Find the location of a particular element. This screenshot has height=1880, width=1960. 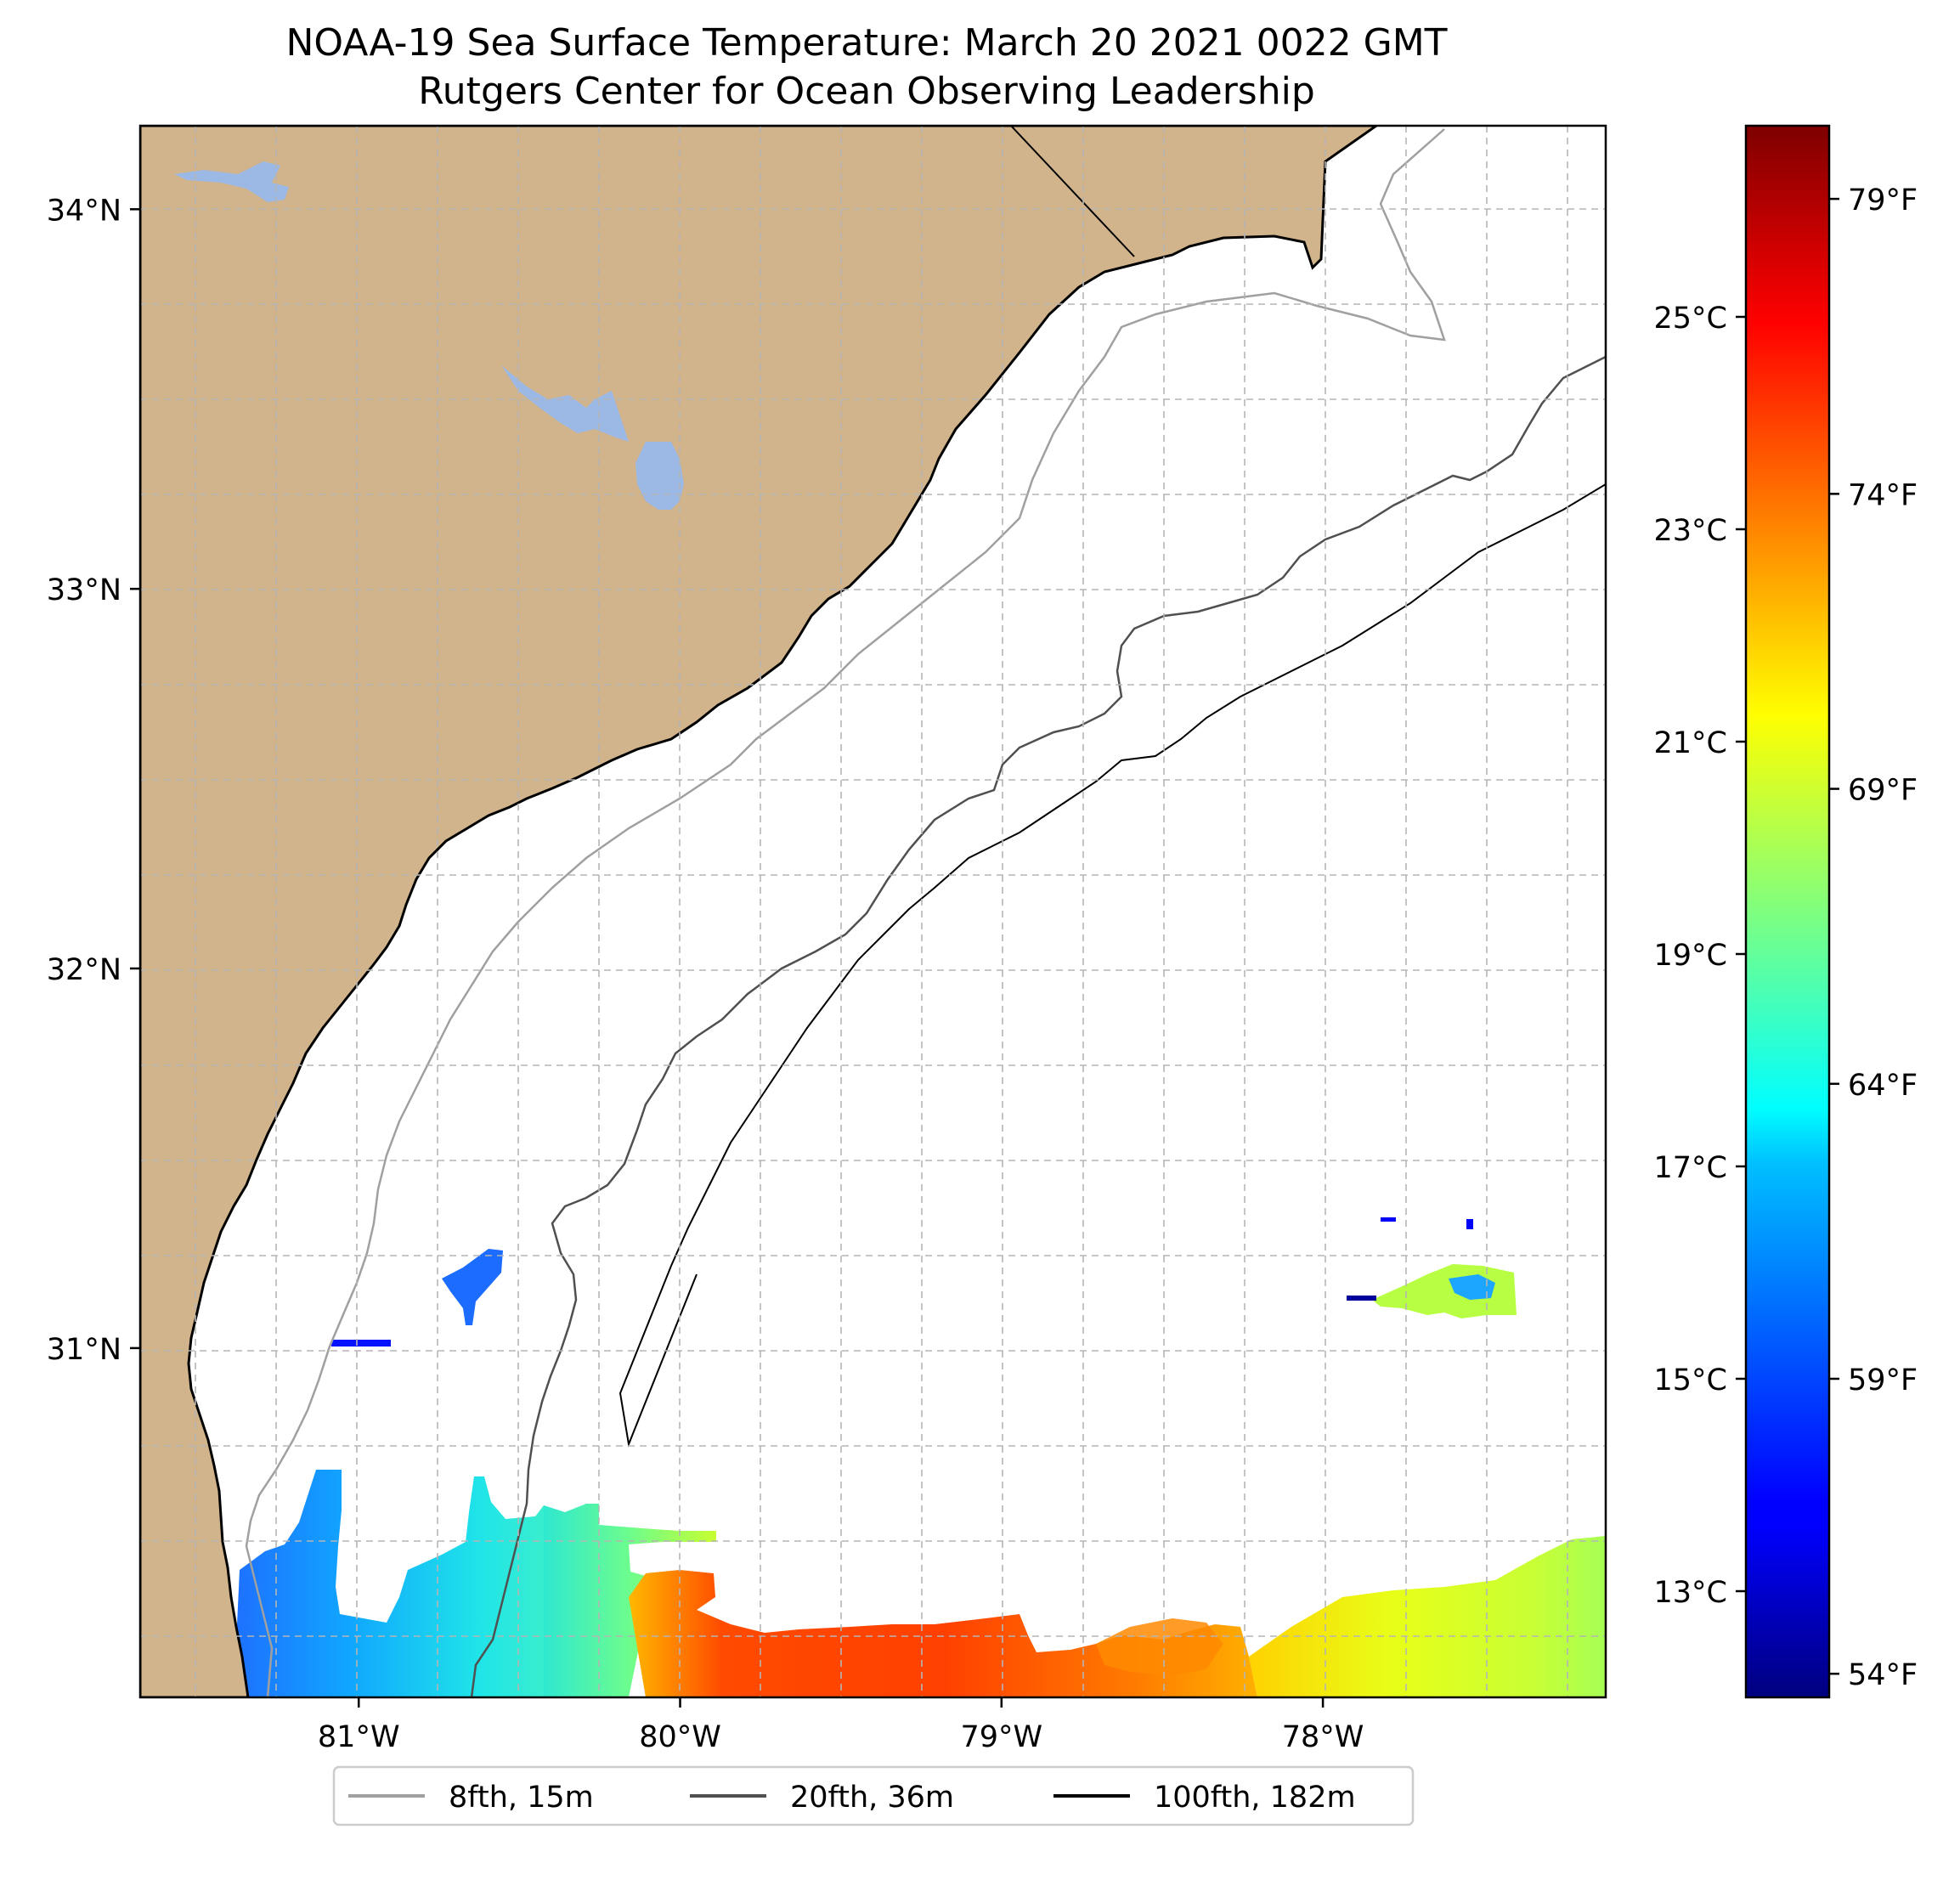

state-border is located at coordinates (1072, 191).